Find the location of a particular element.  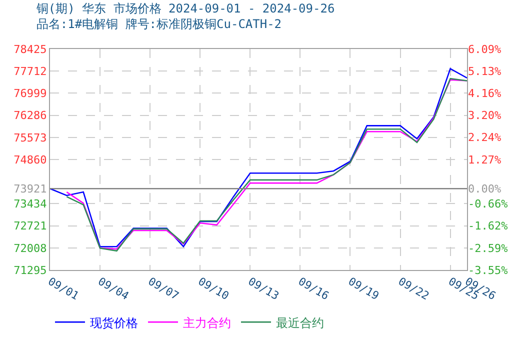

y2-tick-label: 3.20% is located at coordinates (485, 115).